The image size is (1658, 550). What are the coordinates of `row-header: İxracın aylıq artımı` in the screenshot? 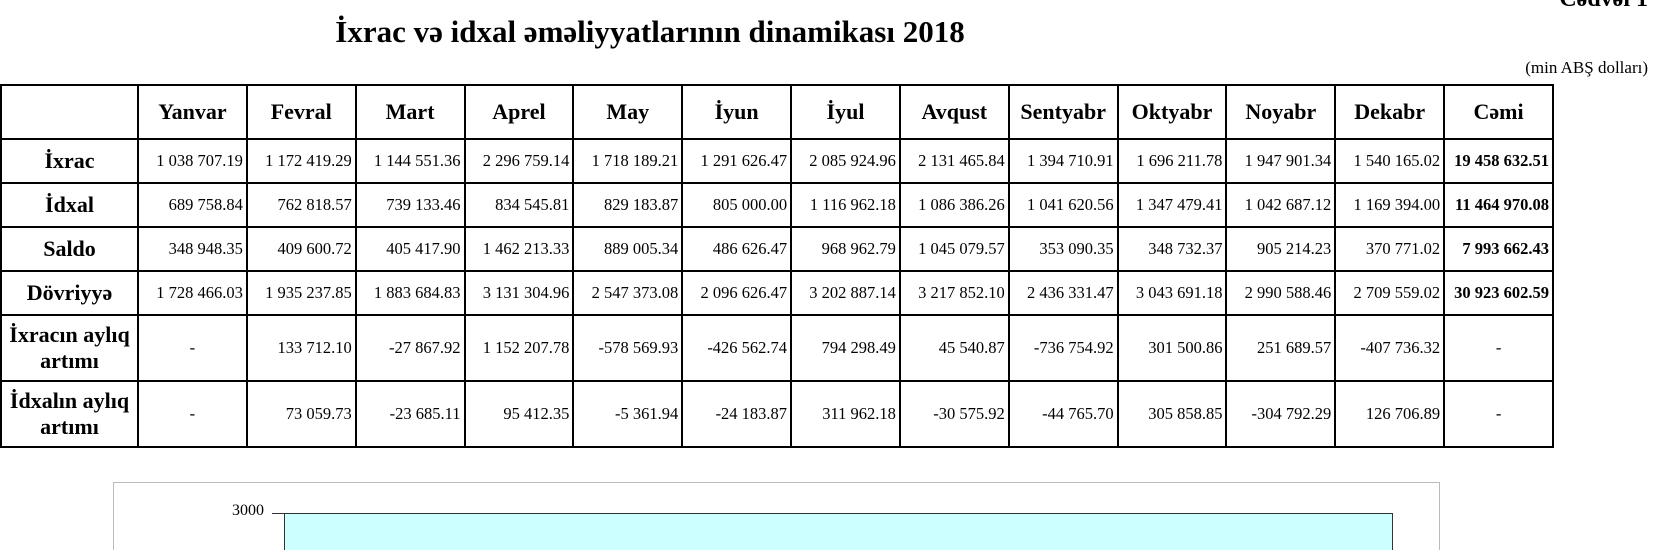 It's located at (69, 348).